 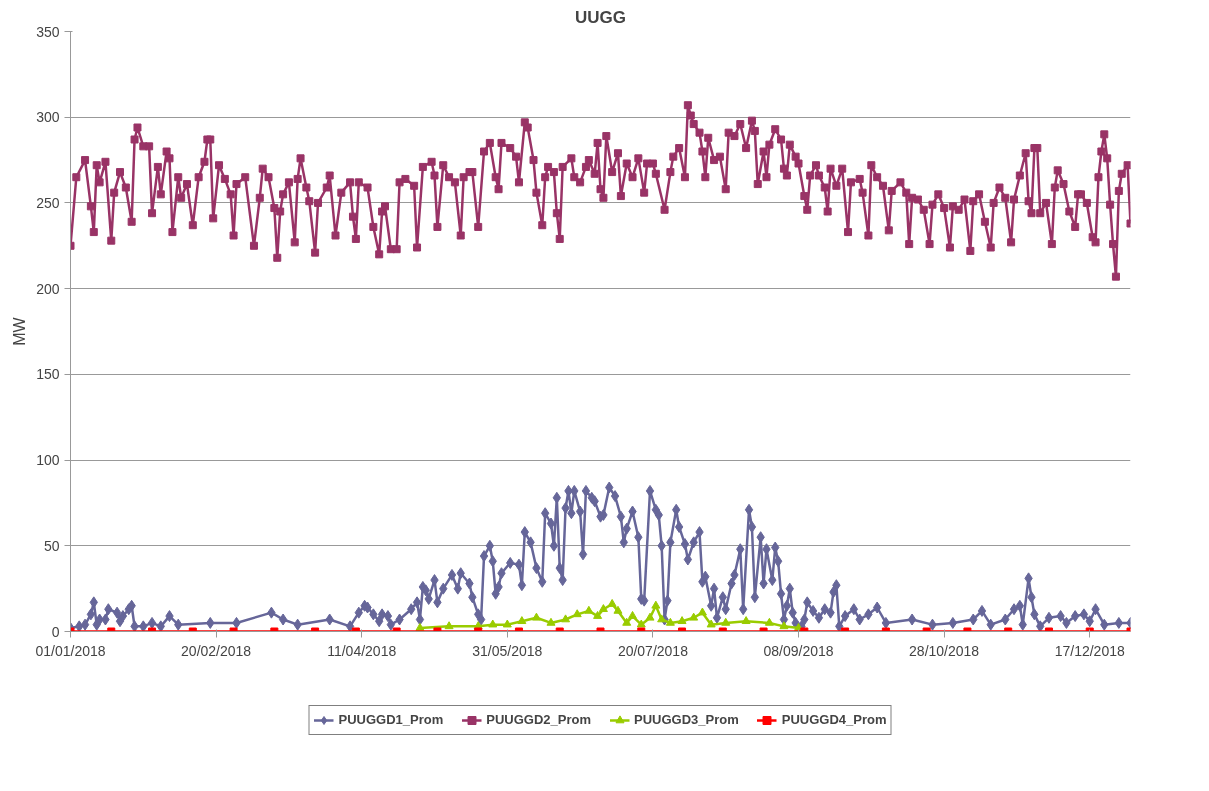 I want to click on x-tick-label: 20/02/2018, so click(x=216, y=650).